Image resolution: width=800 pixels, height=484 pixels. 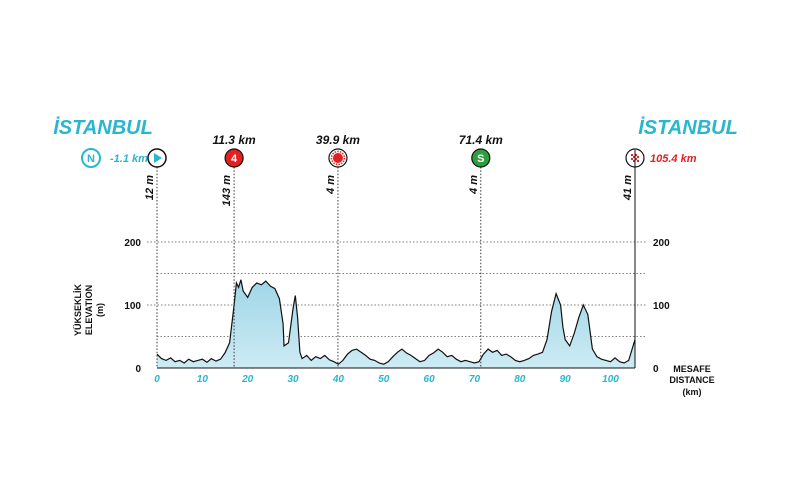 I want to click on marker-icon-text: 4, so click(x=234, y=159).